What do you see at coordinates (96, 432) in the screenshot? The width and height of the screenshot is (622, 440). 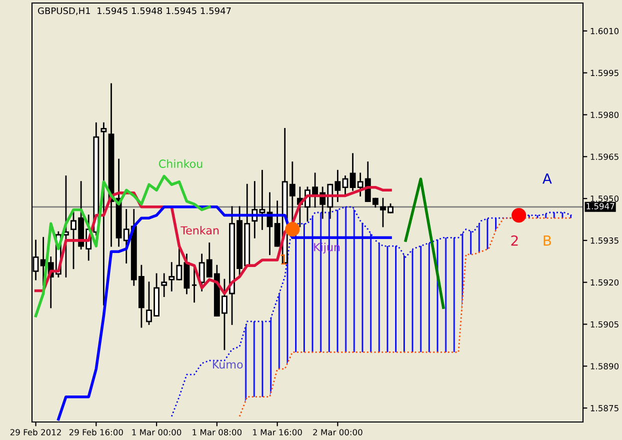 I see `x-tick-label: 29 Feb 16:00` at bounding box center [96, 432].